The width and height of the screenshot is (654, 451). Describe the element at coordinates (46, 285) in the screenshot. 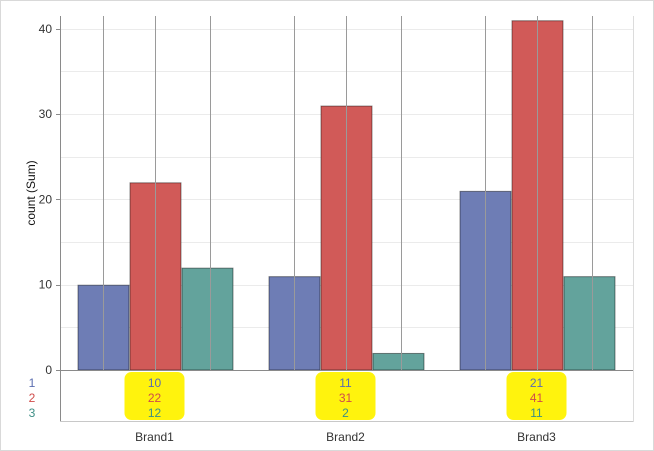

I see `y-tick-label: 10` at that location.